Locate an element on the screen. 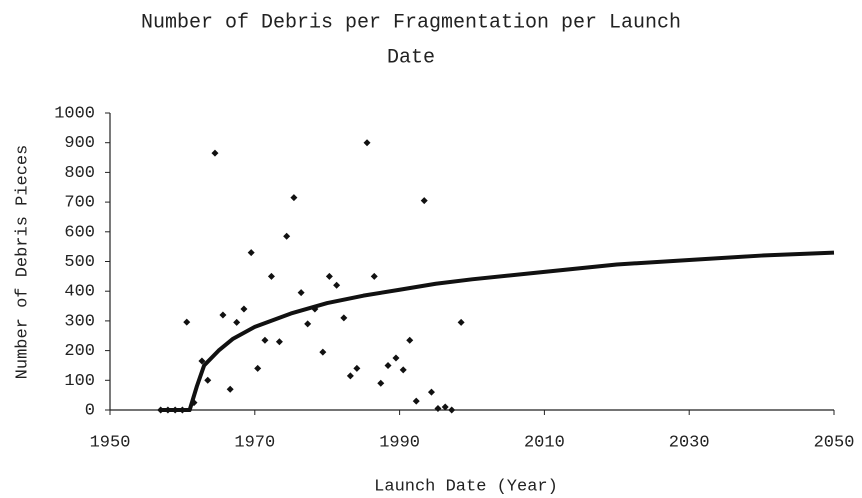 This screenshot has width=862, height=498. x-tick-label: 1990 is located at coordinates (399, 442).